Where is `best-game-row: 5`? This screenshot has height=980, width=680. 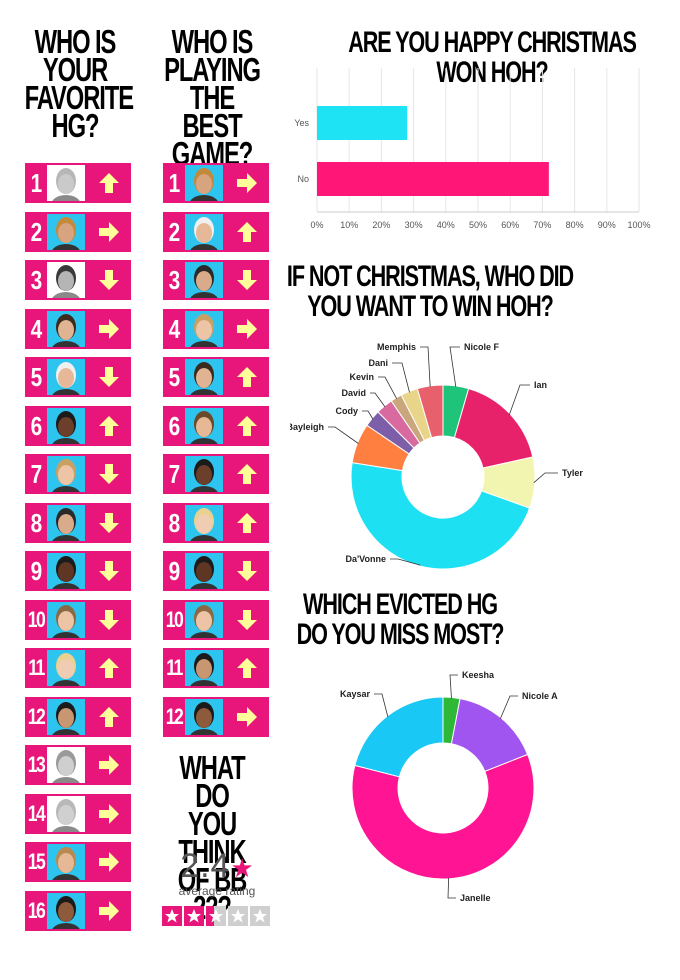 best-game-row: 5 is located at coordinates (216, 377).